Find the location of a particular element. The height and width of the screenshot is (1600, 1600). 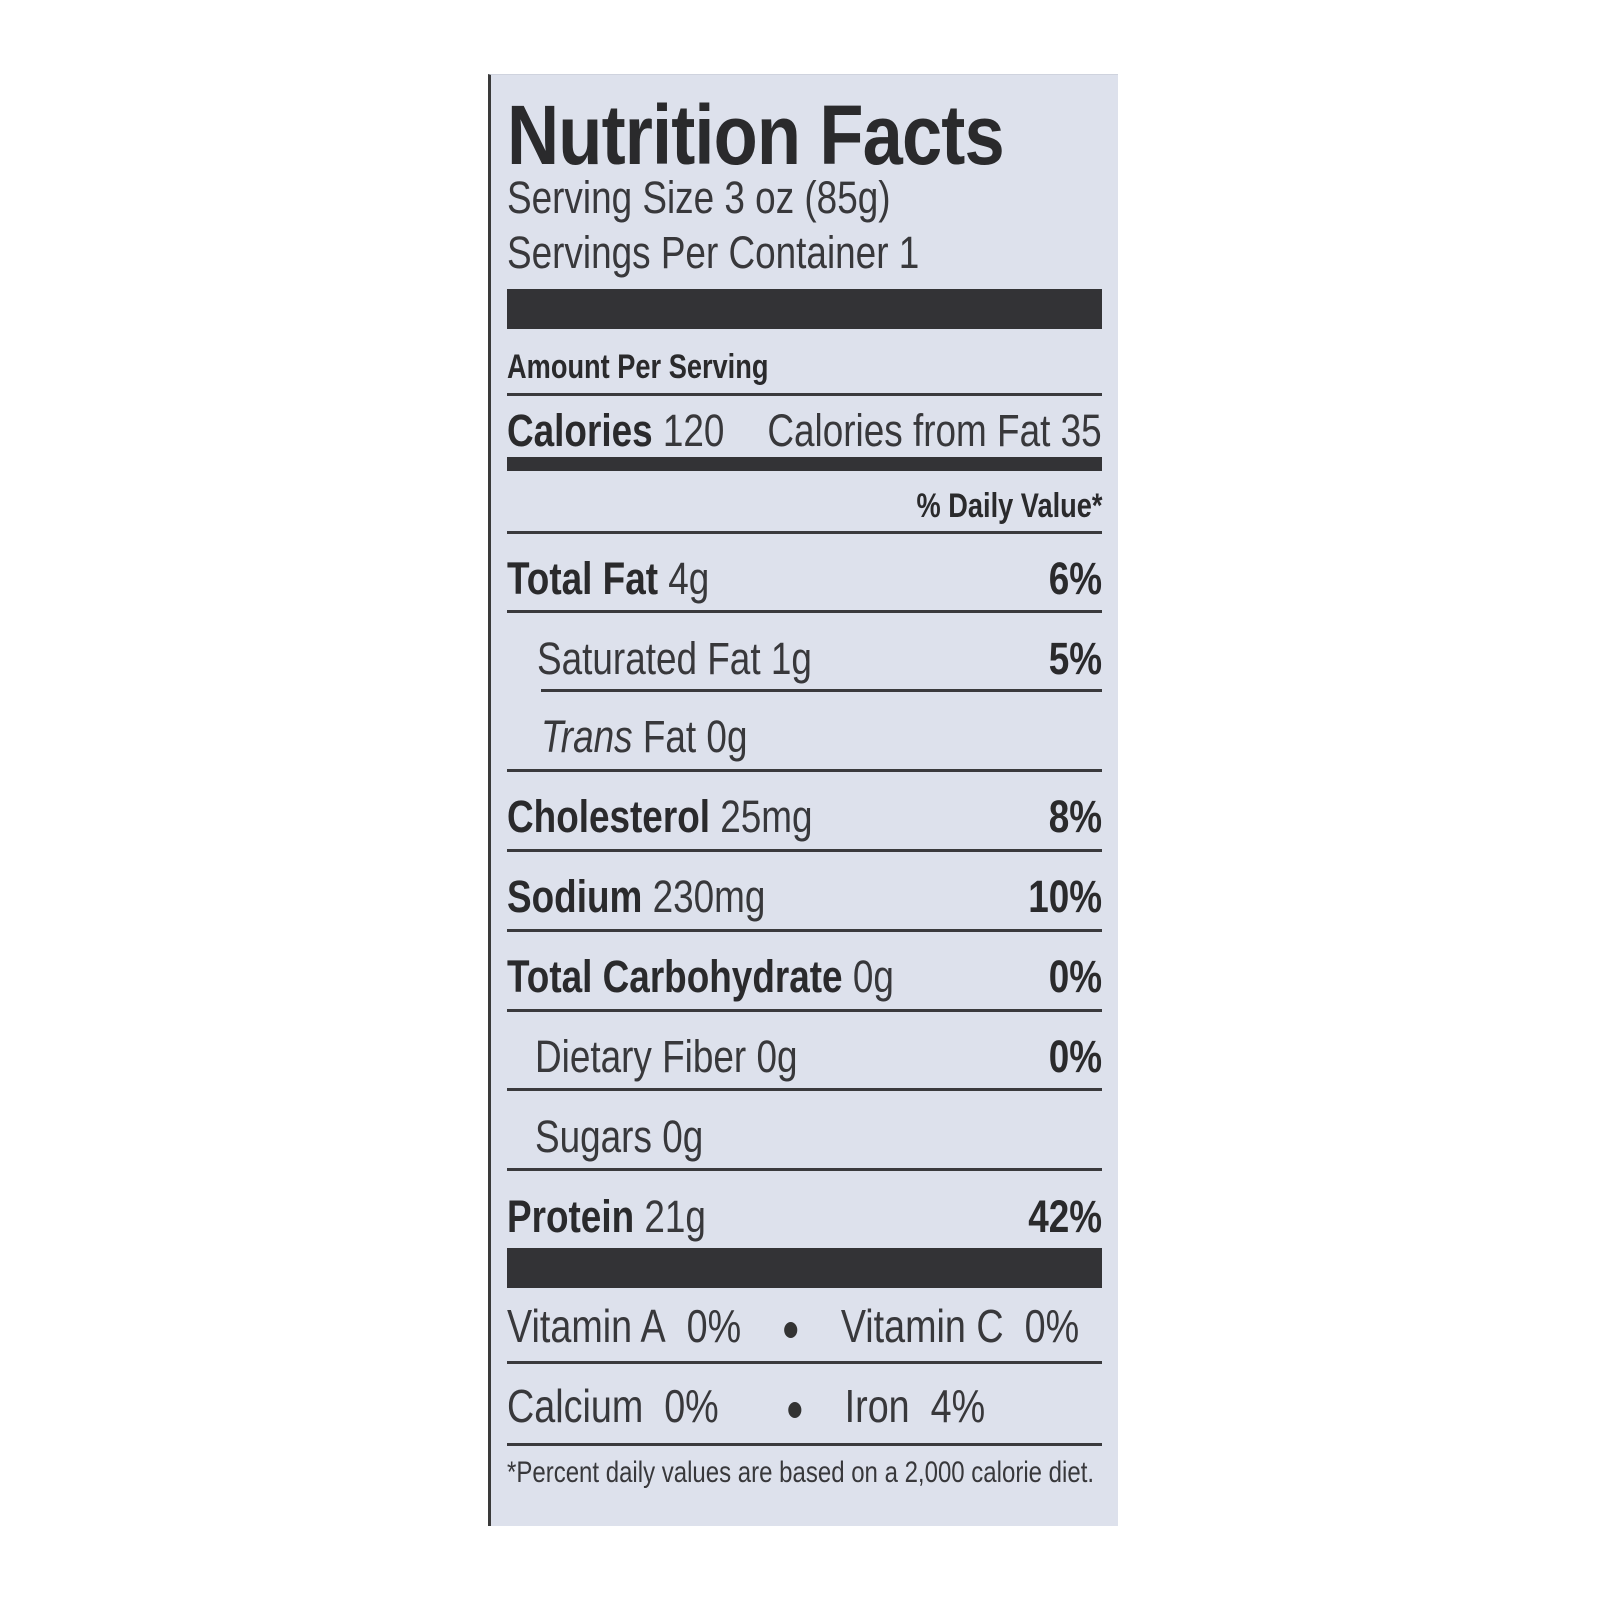

nutrient-row-total-carbohydrate: Total Carbohydrate 0g 0% is located at coordinates (804, 976).